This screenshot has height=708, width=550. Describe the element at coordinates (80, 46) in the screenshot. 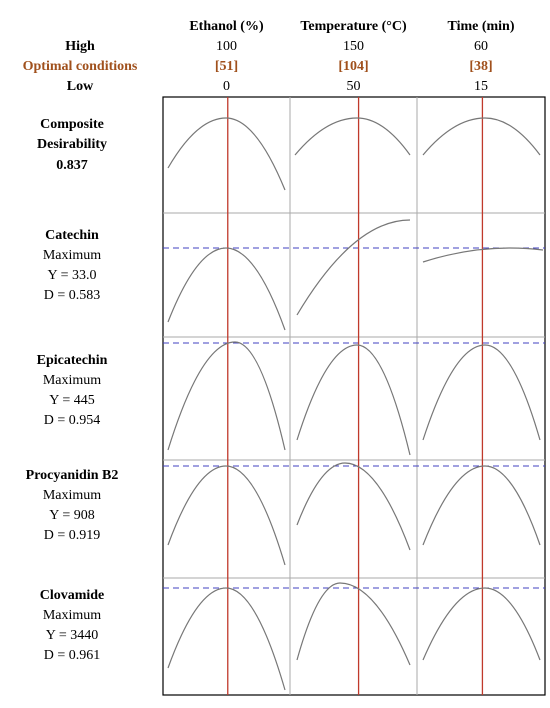

I see `row-label: High` at that location.